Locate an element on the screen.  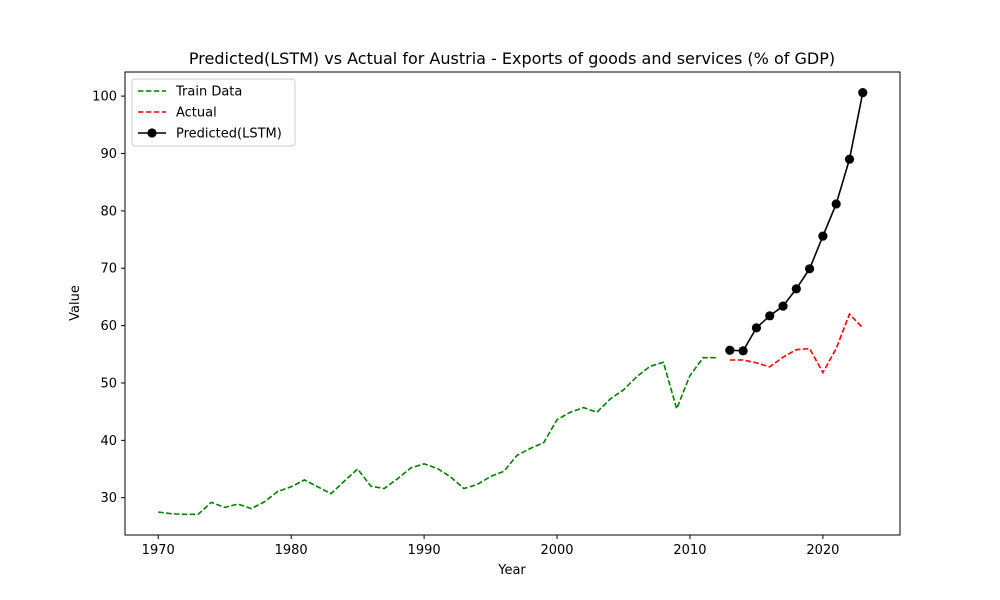
x-axis: 1970 1980 1990 2000 2010 2020 is located at coordinates (490, 546).